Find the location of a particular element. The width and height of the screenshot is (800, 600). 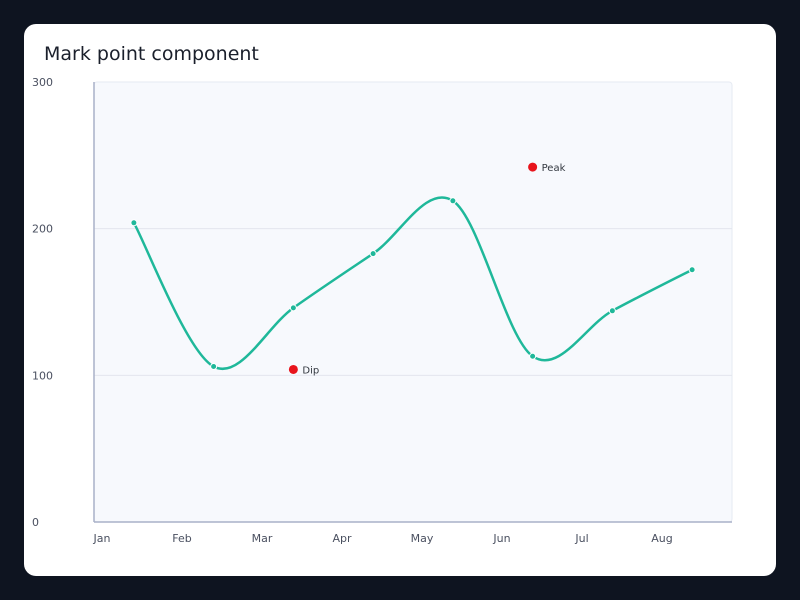

data-point-mar is located at coordinates (293, 308).